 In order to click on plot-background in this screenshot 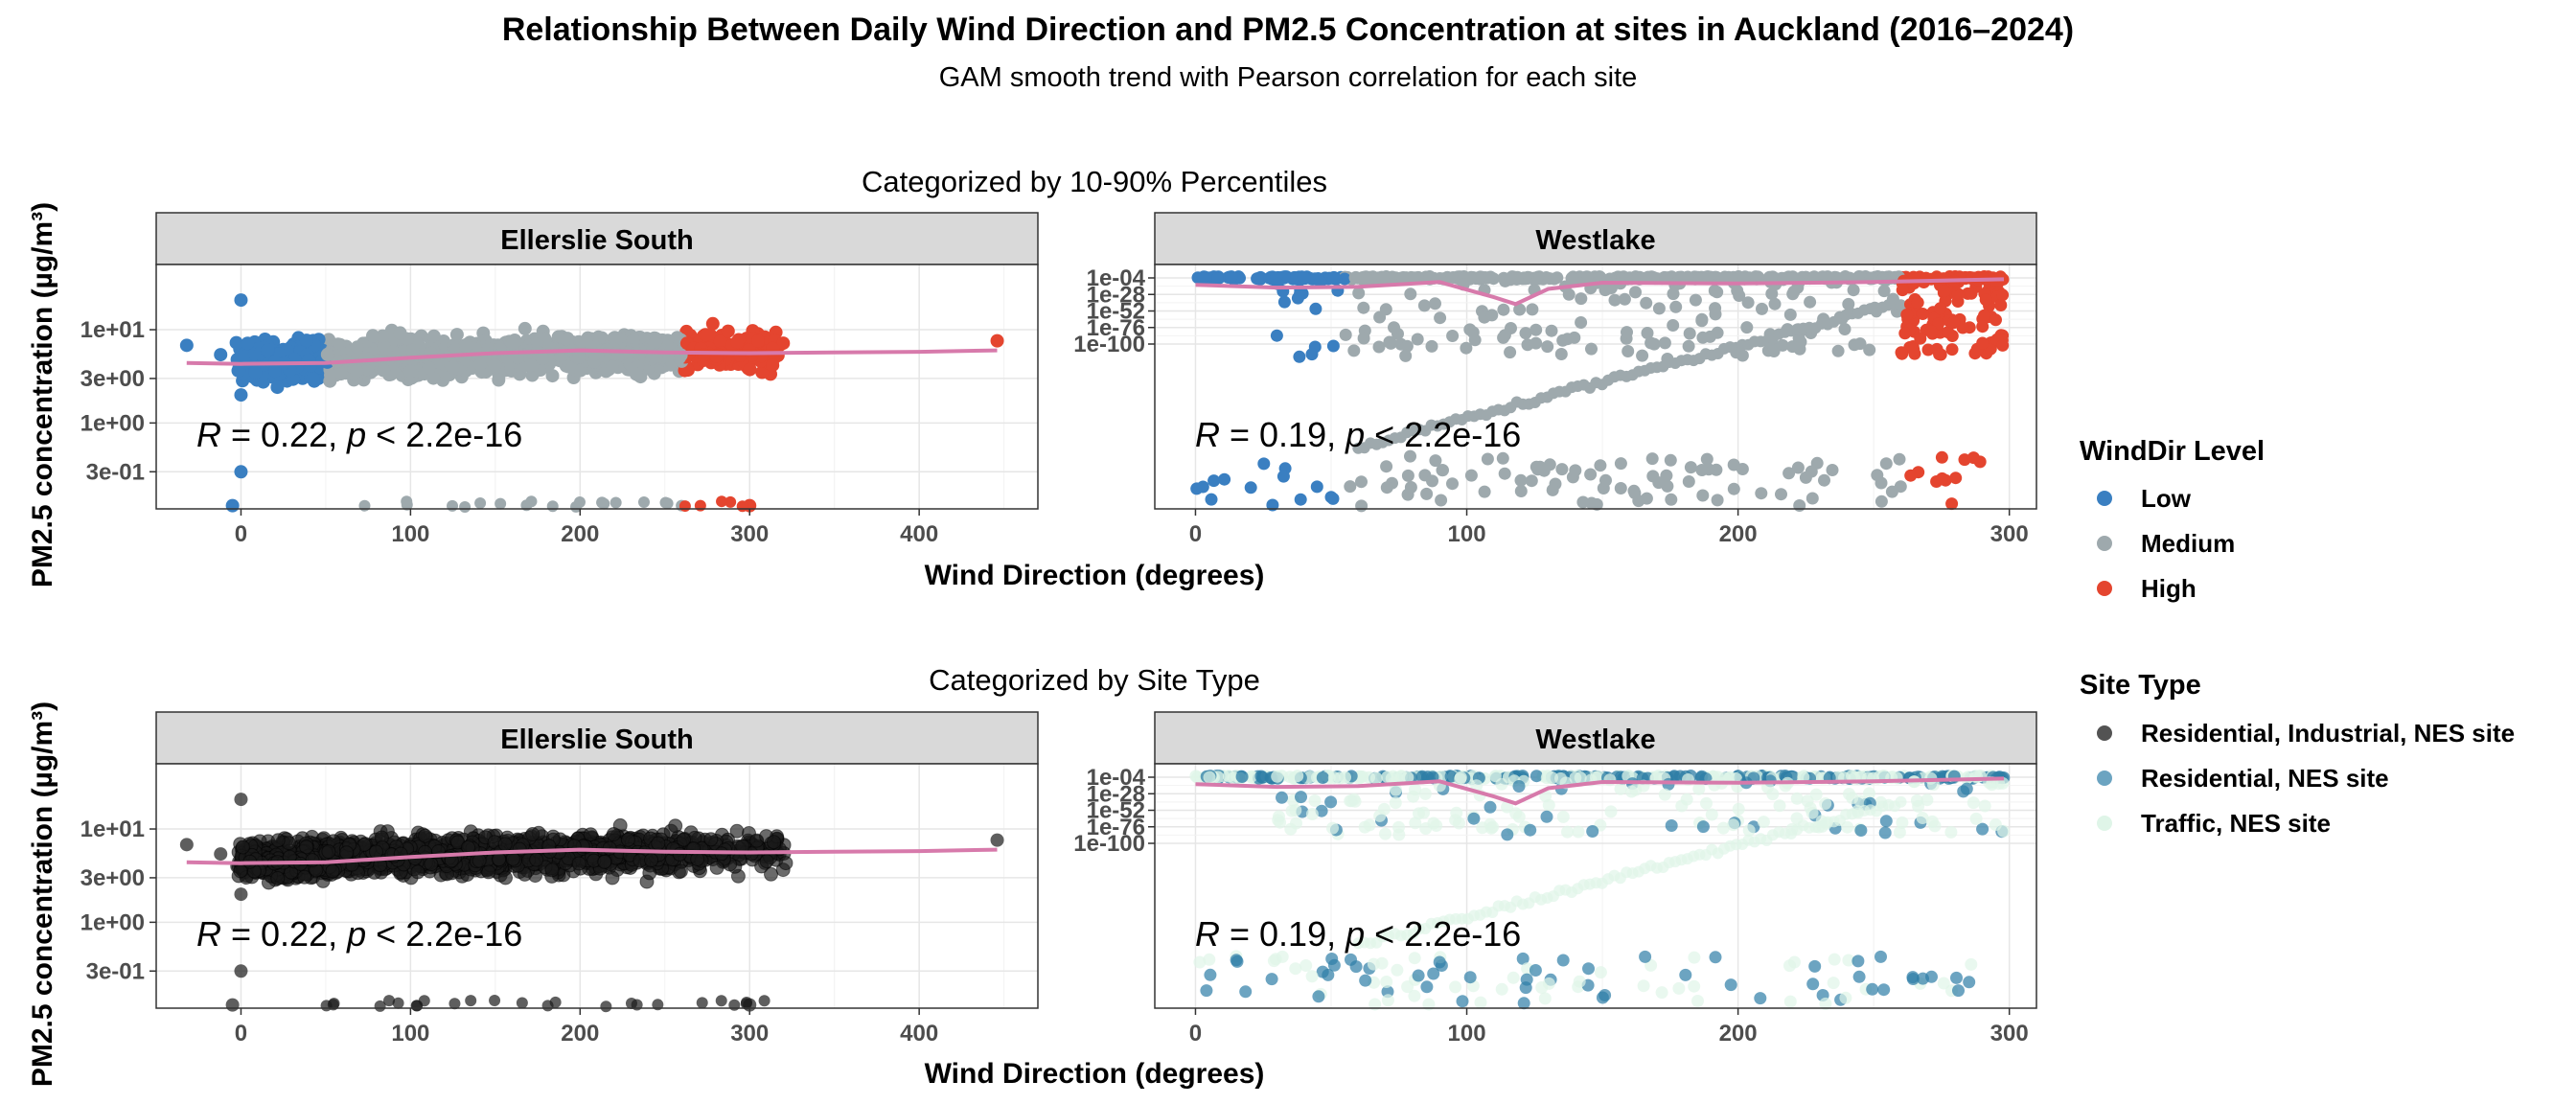, I will do `click(597, 886)`.